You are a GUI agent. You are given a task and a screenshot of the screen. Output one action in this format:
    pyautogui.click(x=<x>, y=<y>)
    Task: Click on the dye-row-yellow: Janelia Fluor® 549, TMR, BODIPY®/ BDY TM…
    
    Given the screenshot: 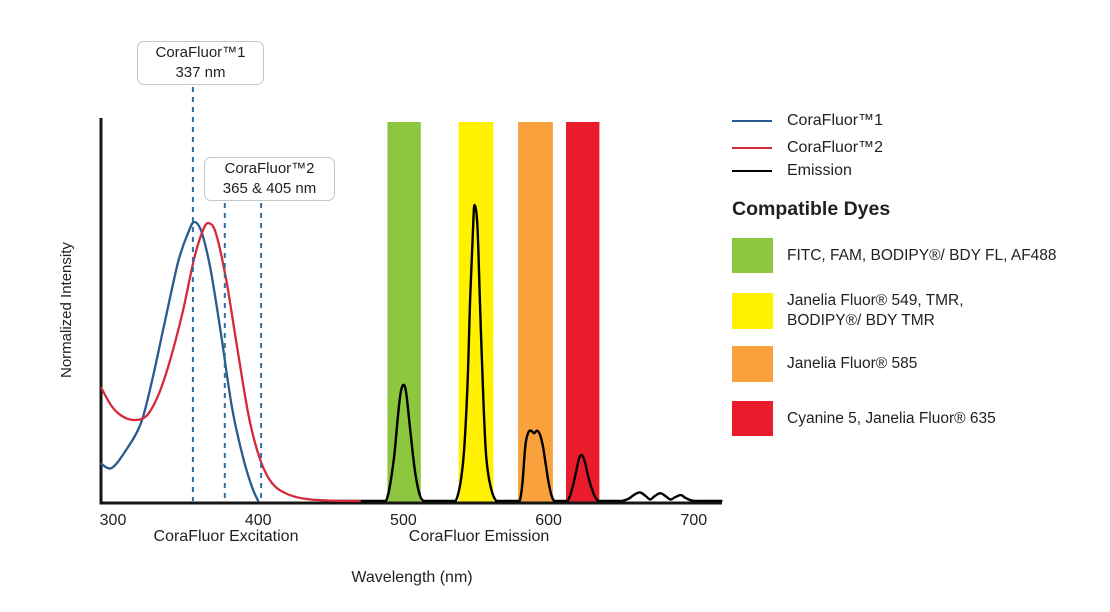 What is the action you would take?
    pyautogui.click(x=918, y=311)
    